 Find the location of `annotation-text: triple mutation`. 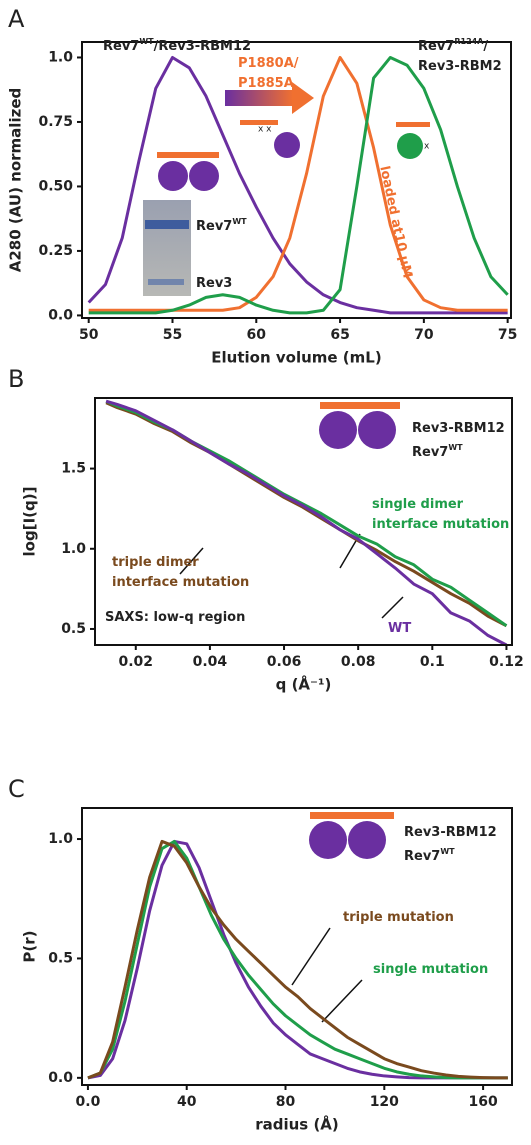

annotation-text: triple mutation is located at coordinates (398, 917).